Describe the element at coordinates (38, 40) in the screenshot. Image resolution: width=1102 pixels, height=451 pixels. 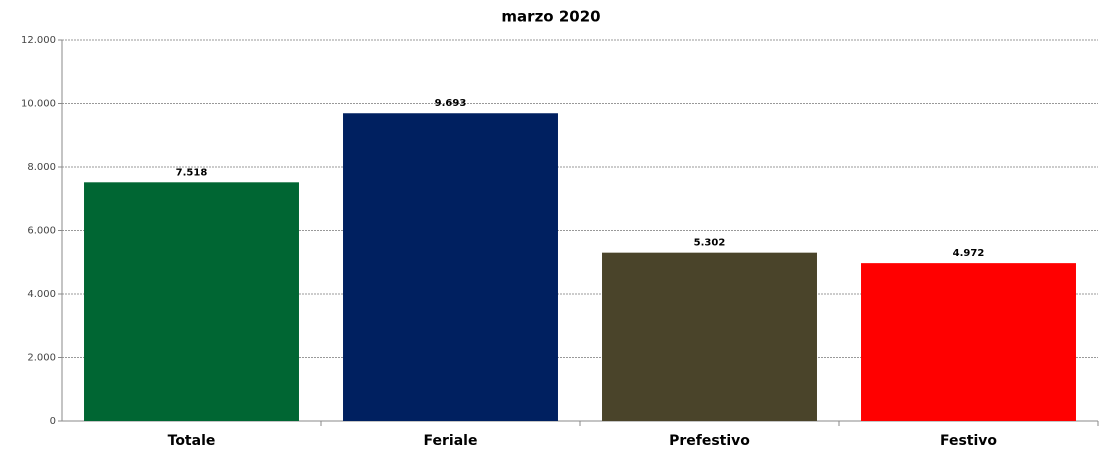
I see `y-tick-label: 12.000` at that location.